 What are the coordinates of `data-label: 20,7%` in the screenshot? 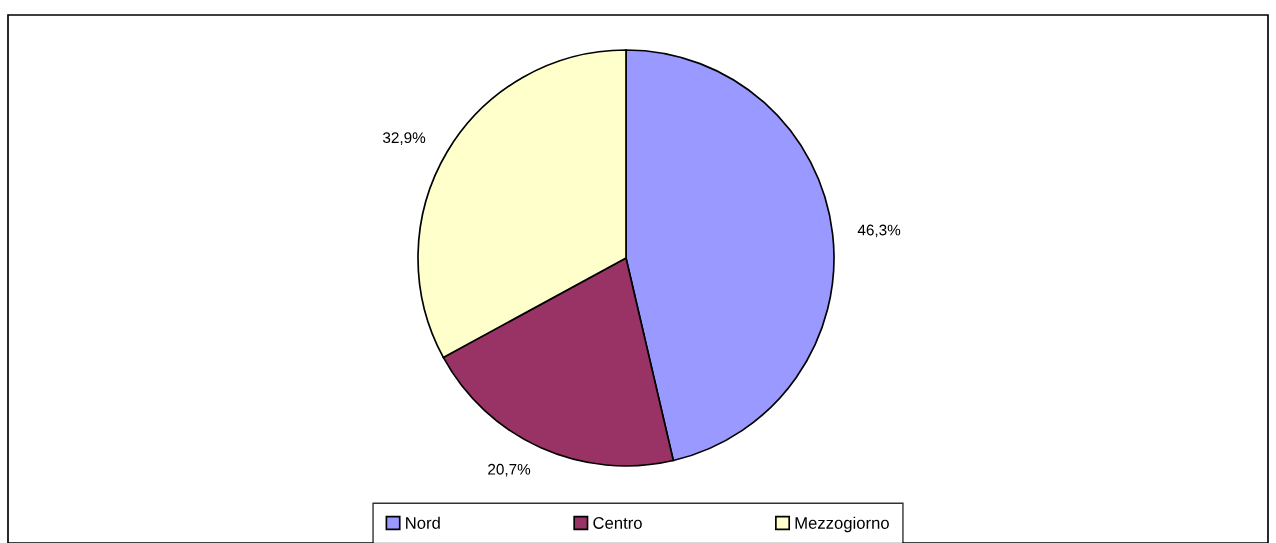 It's located at (509, 470).